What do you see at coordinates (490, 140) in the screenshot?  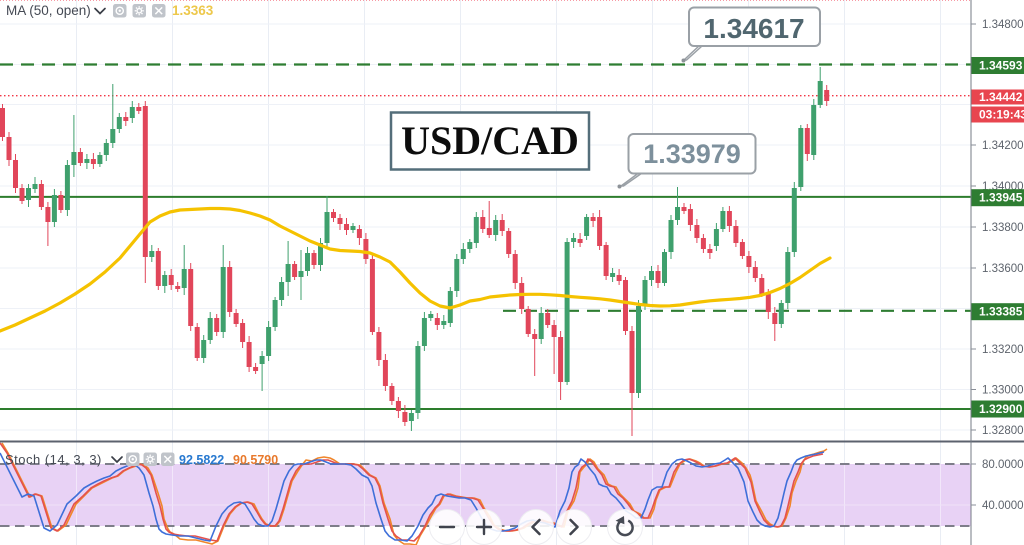 I see `svg-text: USD/CAD` at bounding box center [490, 140].